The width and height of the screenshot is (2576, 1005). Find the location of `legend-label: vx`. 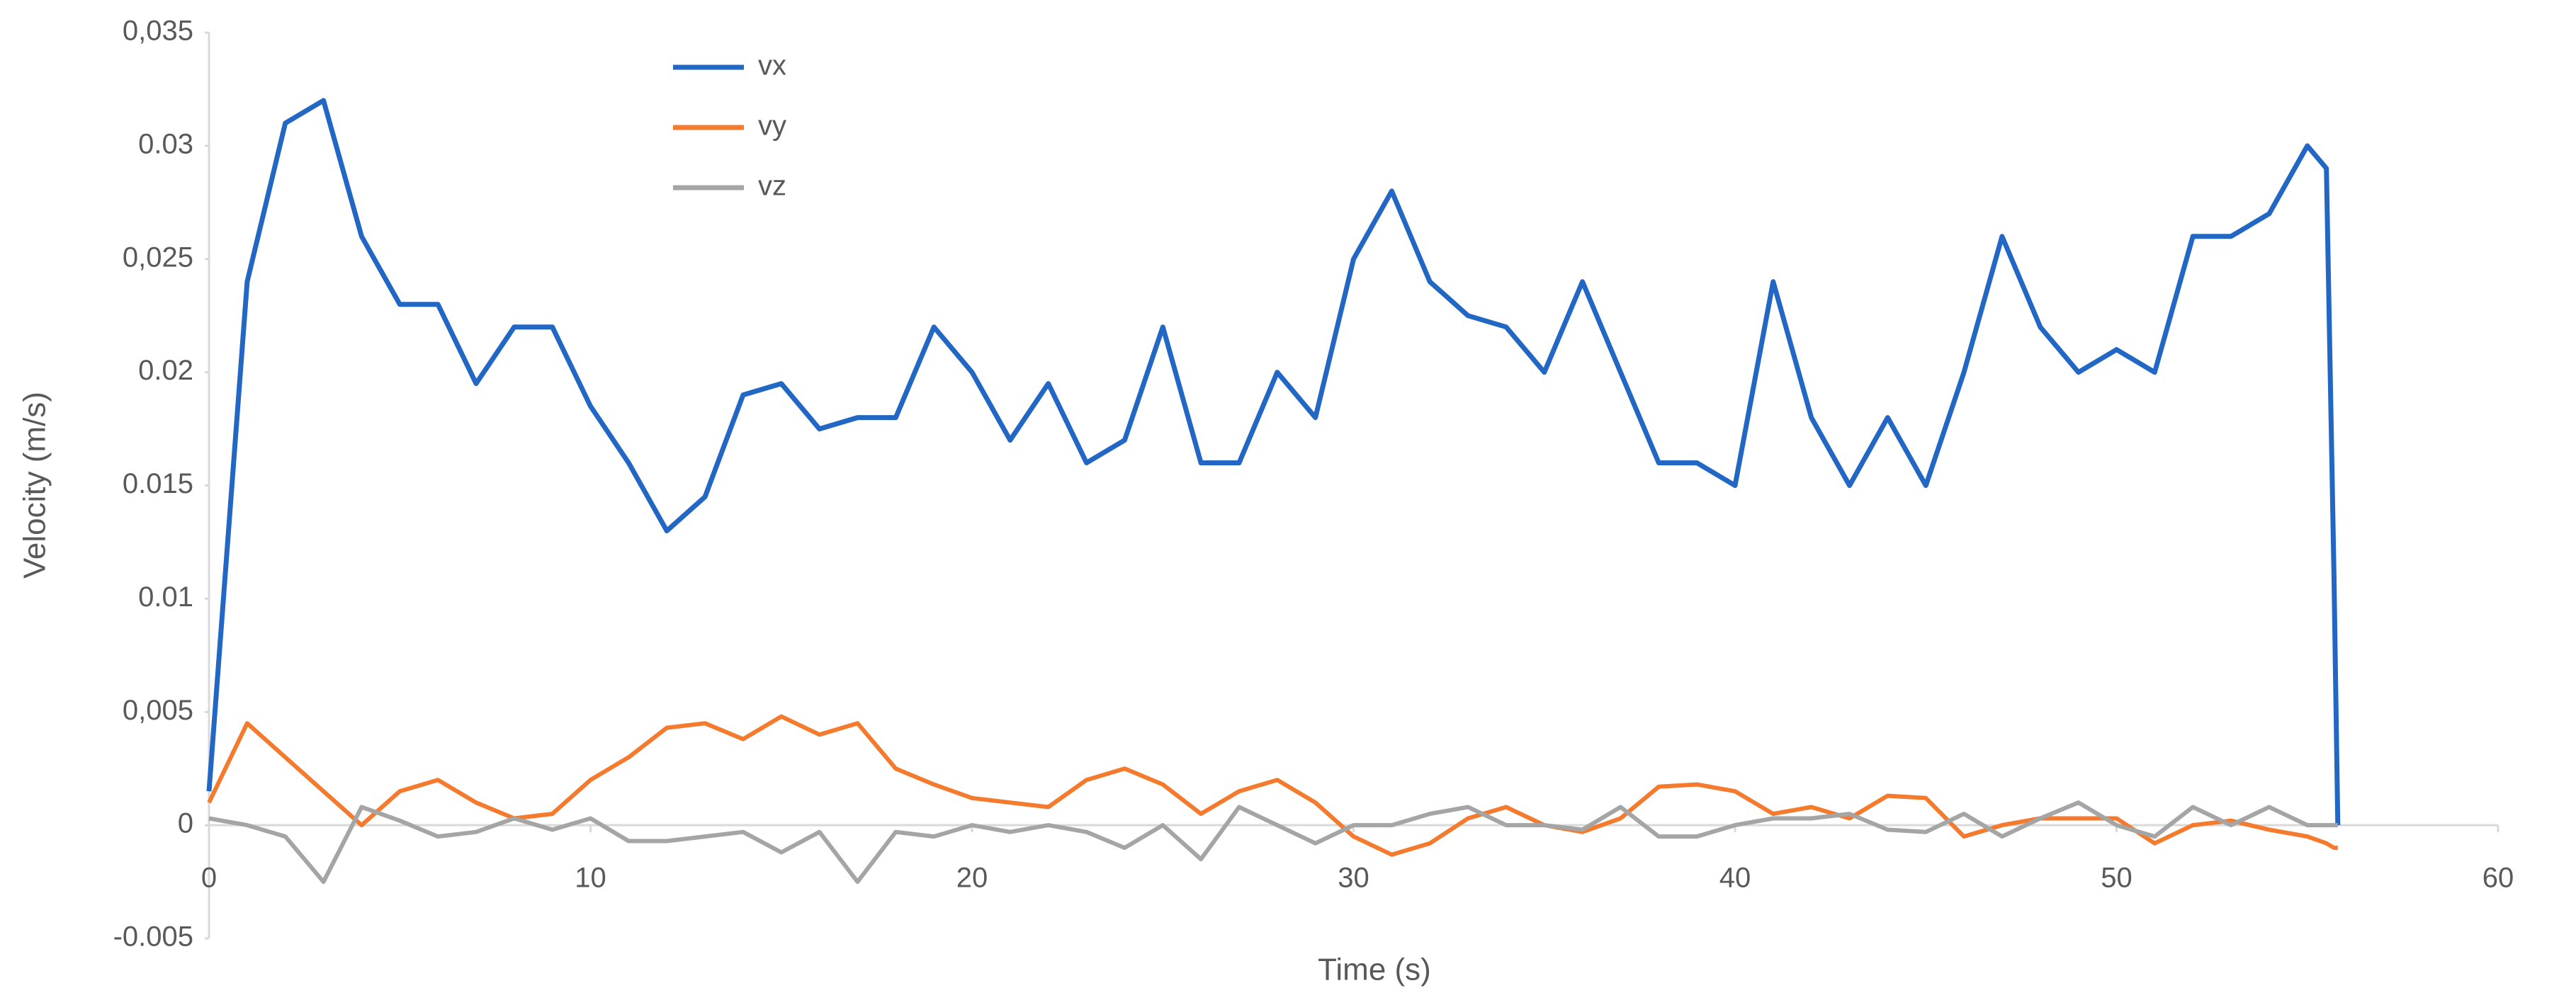

legend-label: vx is located at coordinates (772, 65).